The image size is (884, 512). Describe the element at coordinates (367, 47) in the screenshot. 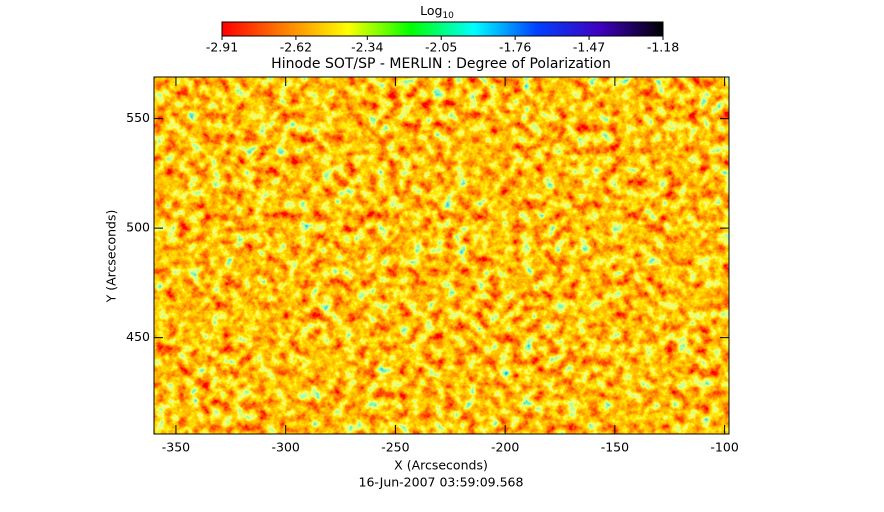

I see `colorbar-tick-label: -2.34` at that location.